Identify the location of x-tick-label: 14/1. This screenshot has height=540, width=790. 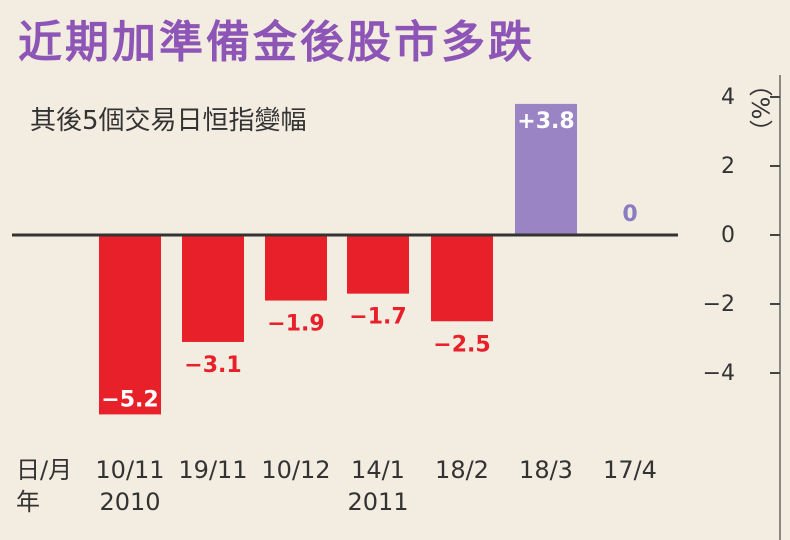
(378, 470).